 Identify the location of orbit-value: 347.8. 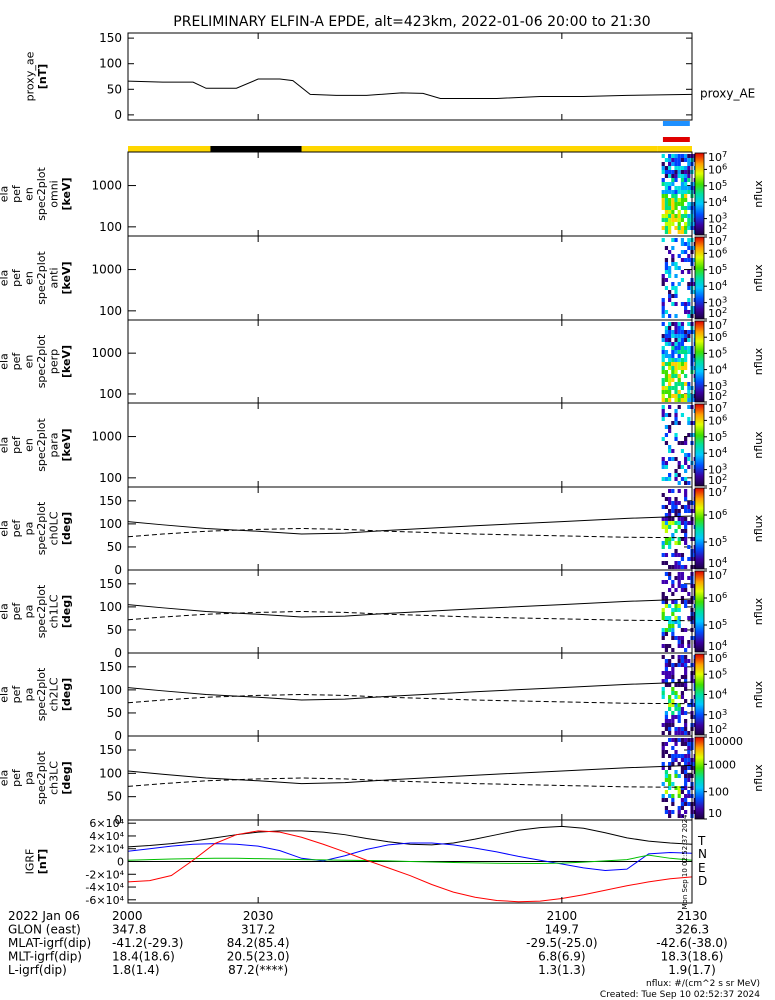
(129, 930).